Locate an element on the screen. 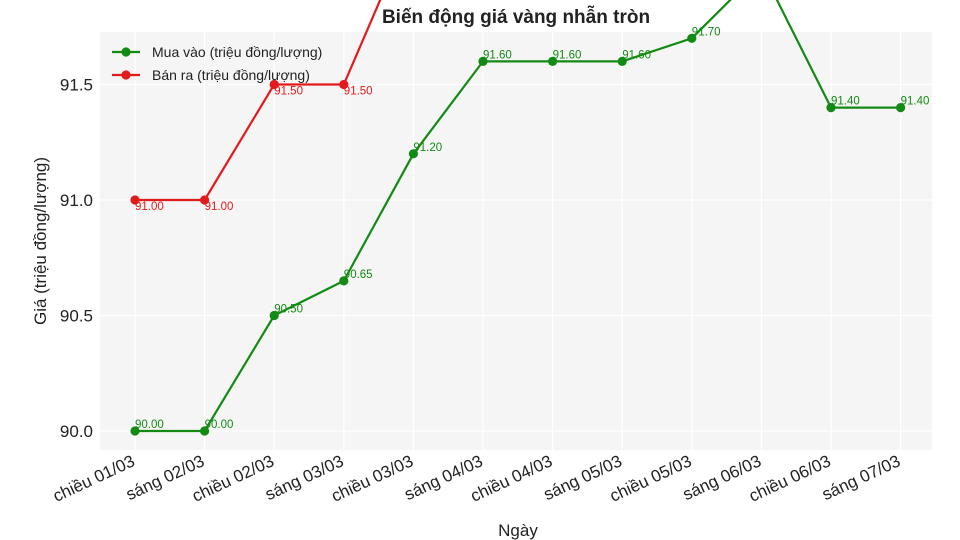  x-tick-label: chiều 01/03 is located at coordinates (94, 478).